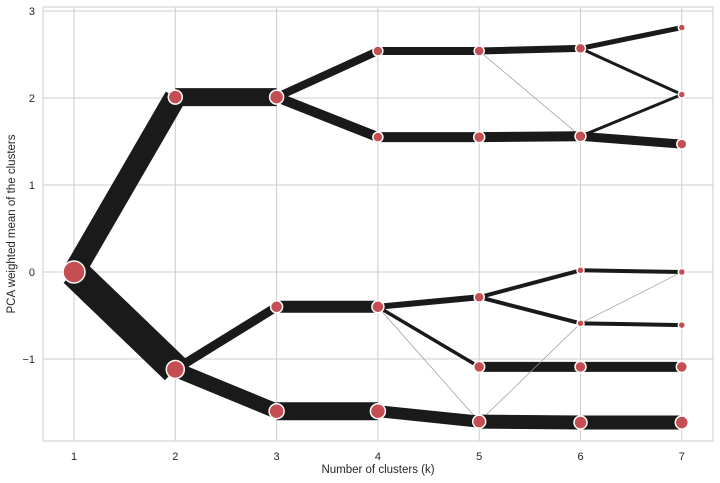 The height and width of the screenshot is (483, 720). What do you see at coordinates (32, 99) in the screenshot?
I see `y-tick-label: 2` at bounding box center [32, 99].